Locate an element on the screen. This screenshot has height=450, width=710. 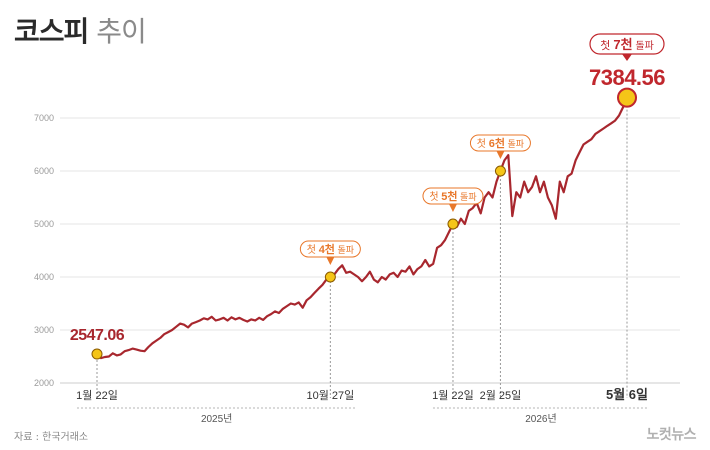
year-label: 2025년 is located at coordinates (216, 419).